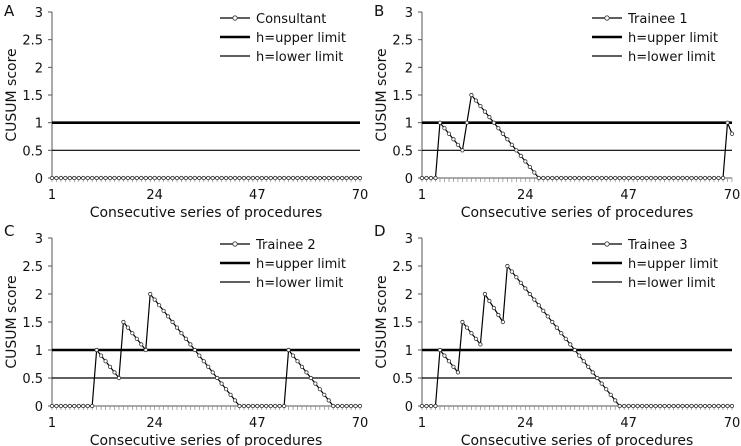  What do you see at coordinates (402, 267) in the screenshot?
I see `y-tick-label: 2.5` at bounding box center [402, 267].